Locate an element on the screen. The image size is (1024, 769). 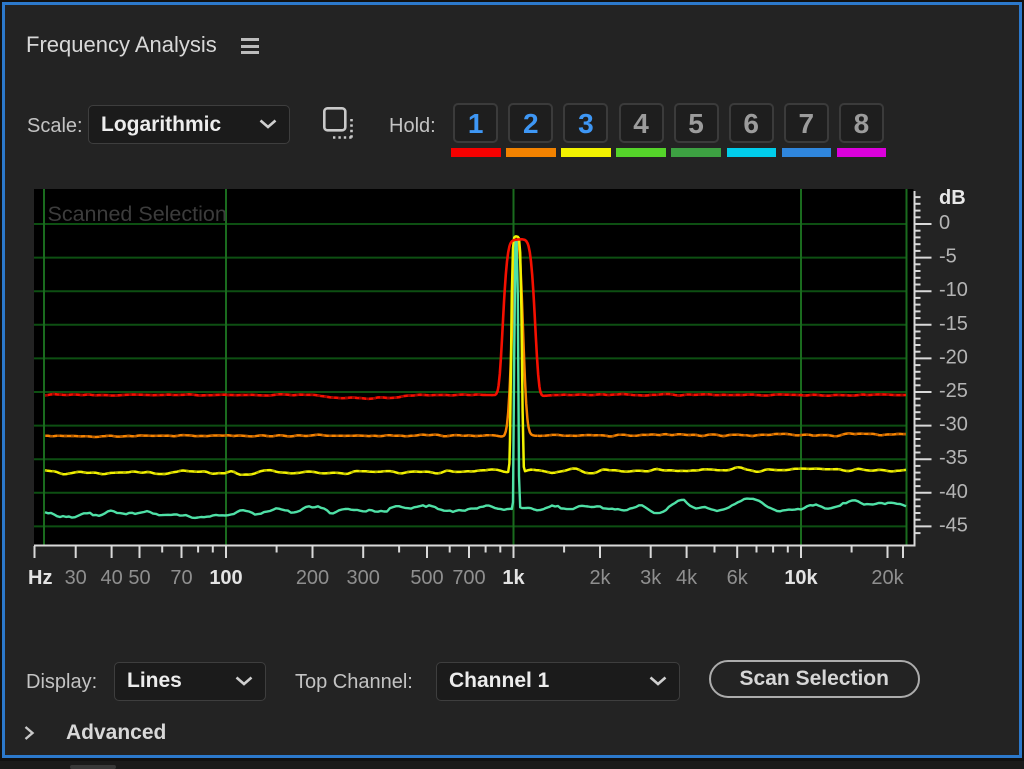
svg-text: -25 is located at coordinates (953, 391).